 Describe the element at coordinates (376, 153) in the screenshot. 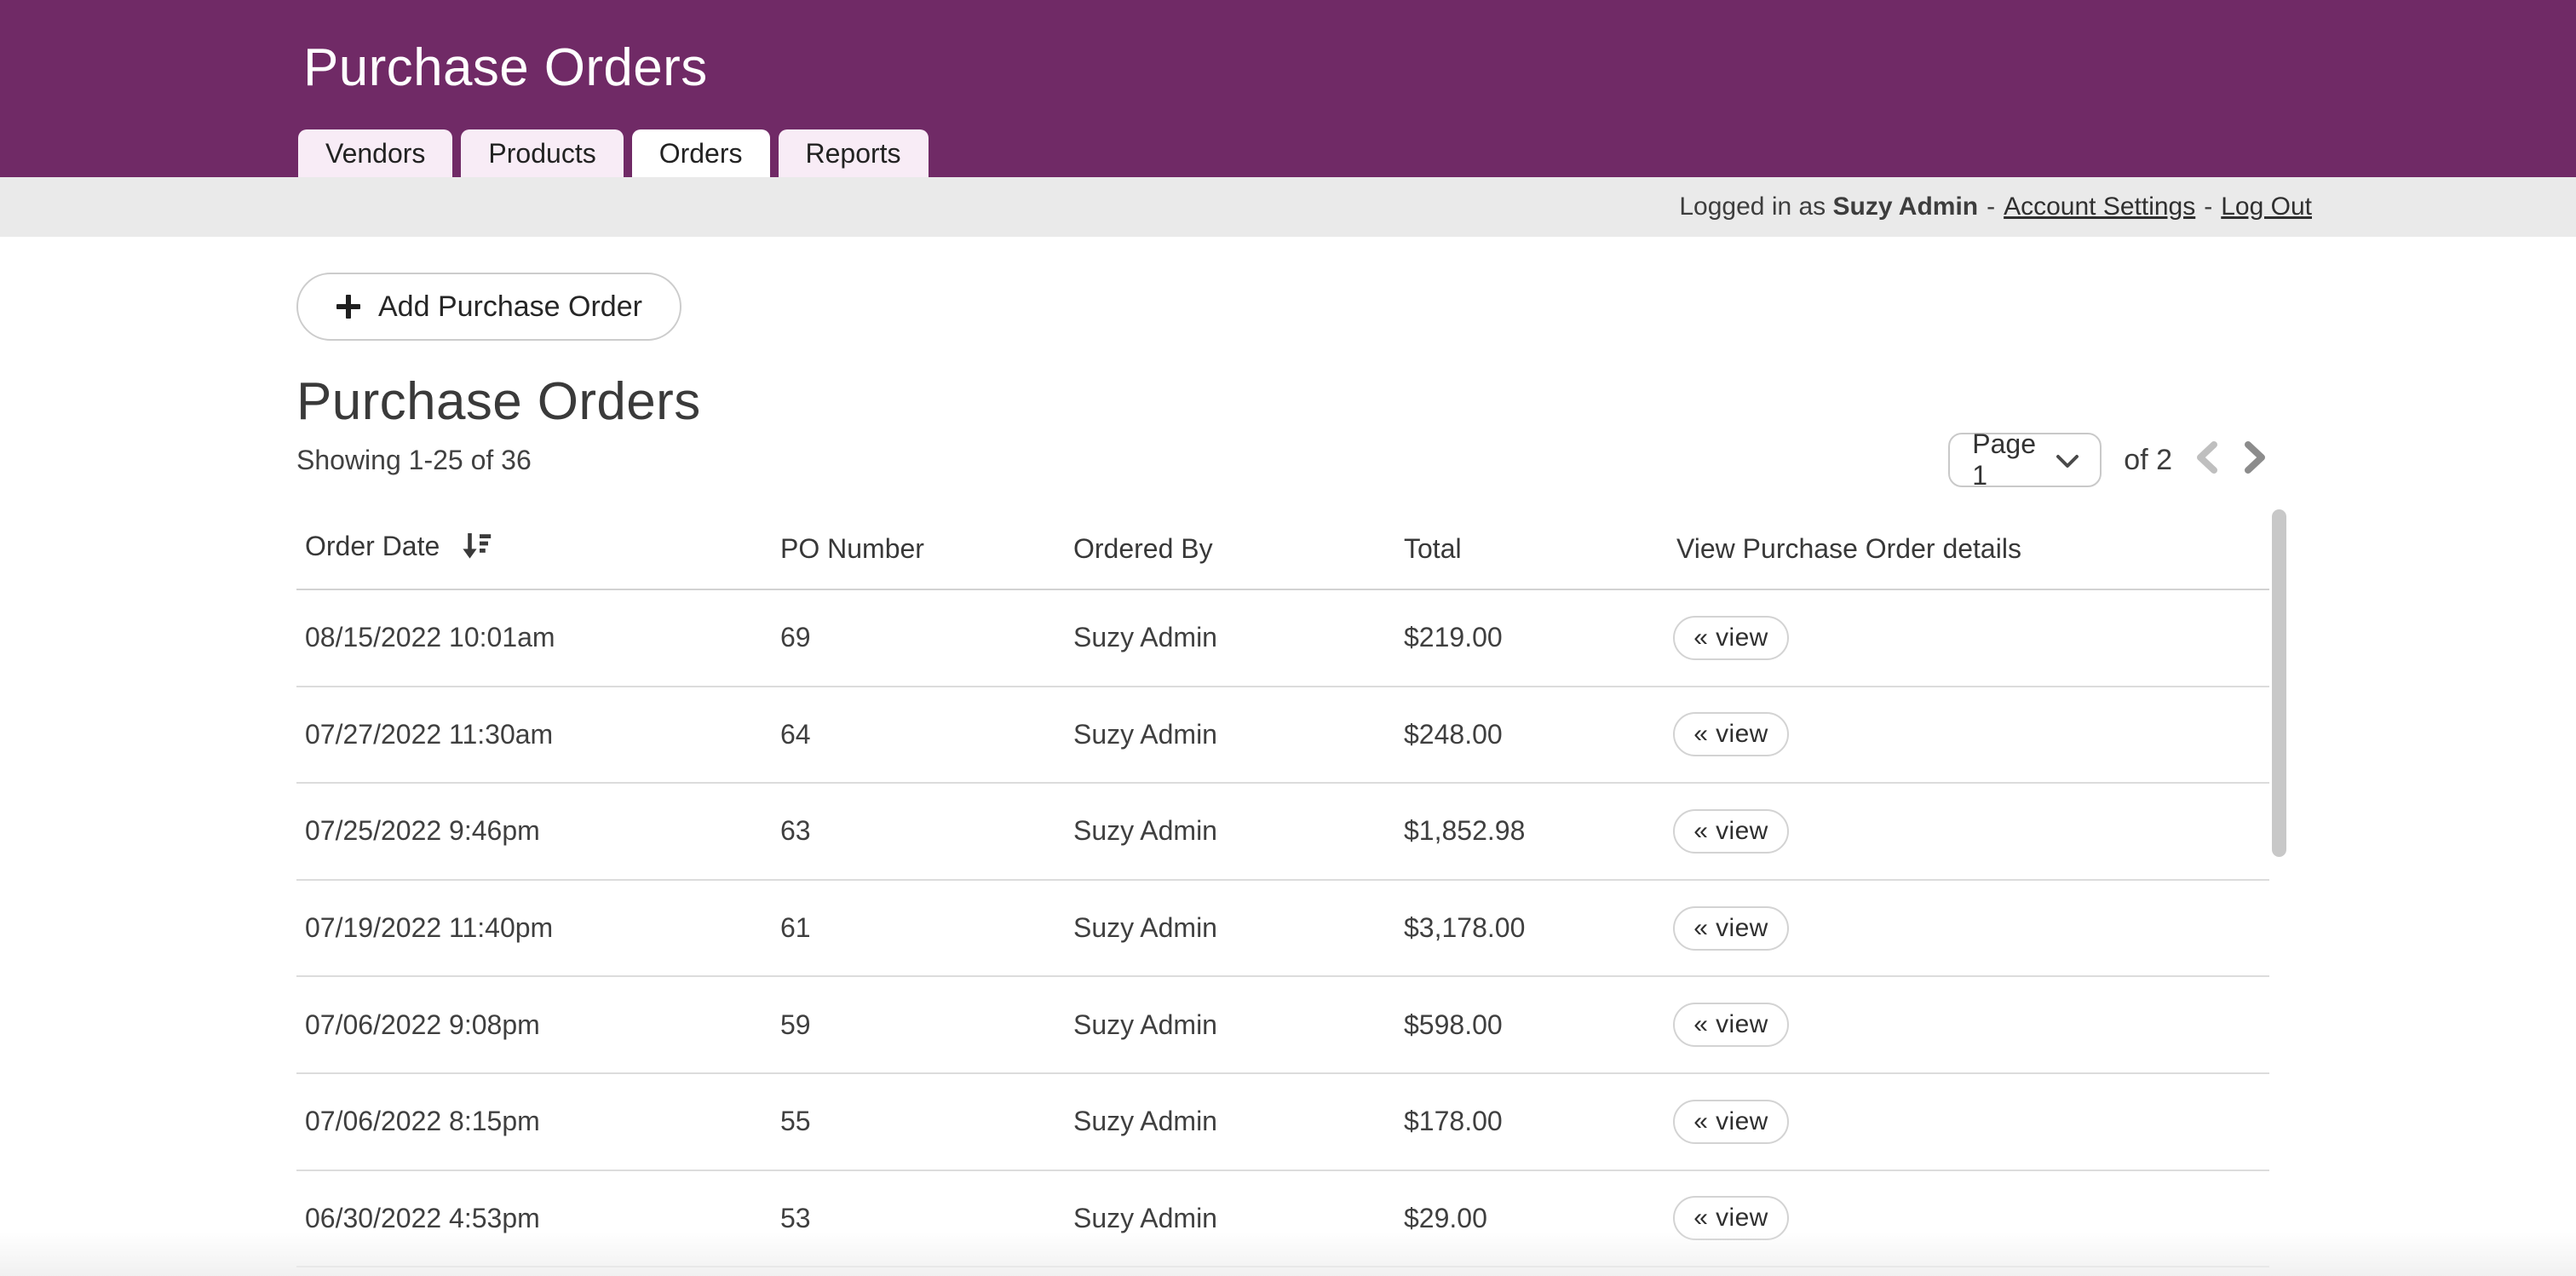

I see `tab-vendors: Vendors` at that location.